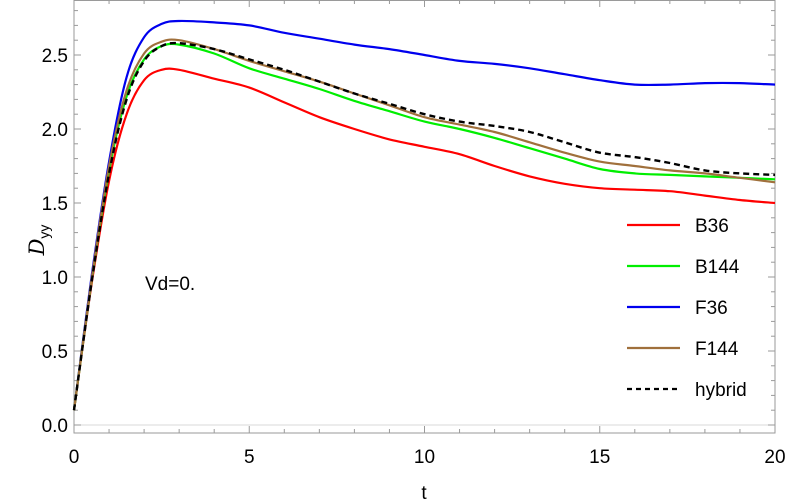  Describe the element at coordinates (74, 457) in the screenshot. I see `x-tick-label: 0` at that location.